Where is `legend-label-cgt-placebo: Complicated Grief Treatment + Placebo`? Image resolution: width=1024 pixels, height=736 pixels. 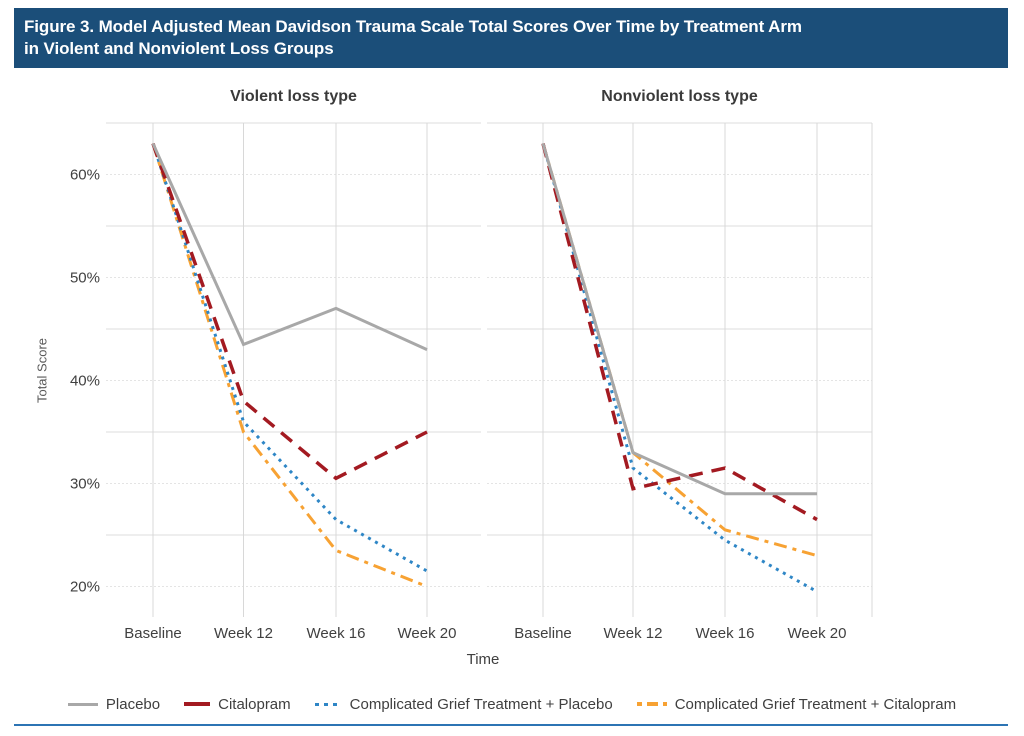
legend-label-cgt-placebo: Complicated Grief Treatment + Placebo is located at coordinates (481, 704).